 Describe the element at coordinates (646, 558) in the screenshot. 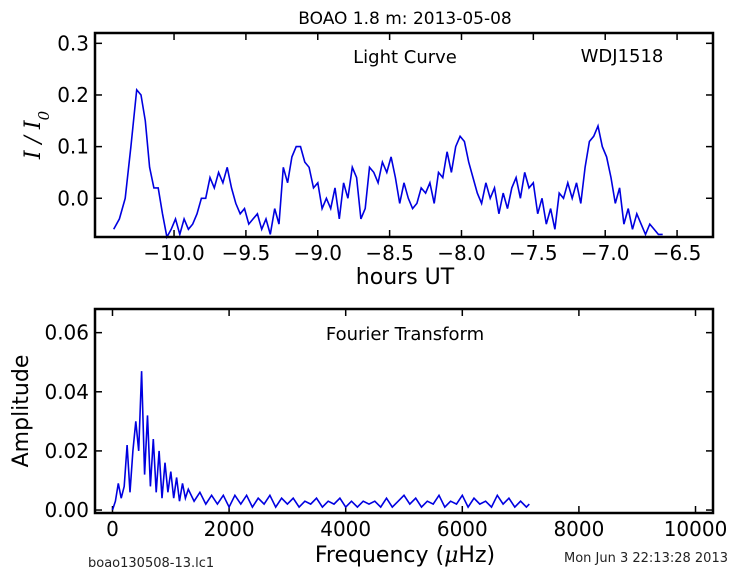

I see `footer-timestamp: Mon Jun 3 22:13:28 2013` at that location.